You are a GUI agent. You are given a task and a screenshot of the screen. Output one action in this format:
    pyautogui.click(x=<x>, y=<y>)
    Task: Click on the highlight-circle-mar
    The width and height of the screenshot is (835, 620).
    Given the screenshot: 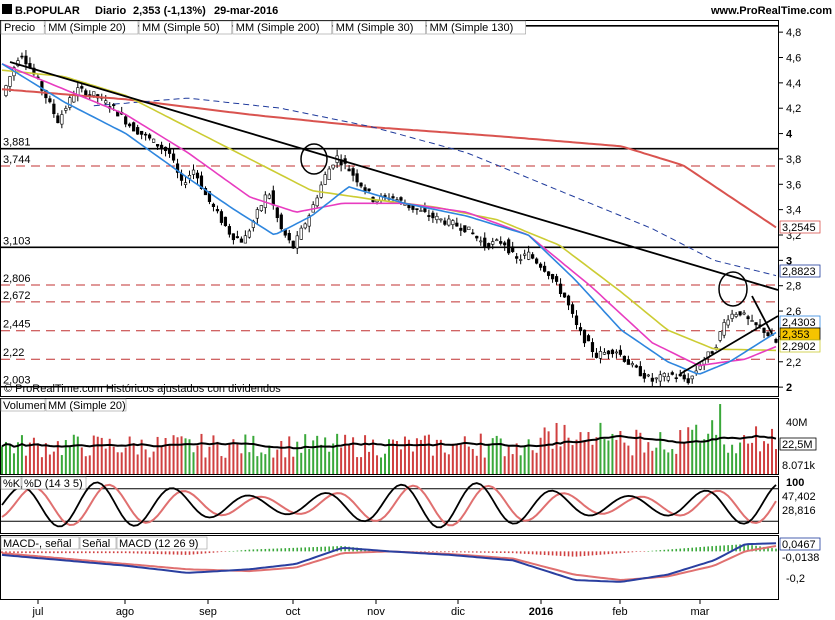 What is the action you would take?
    pyautogui.click(x=733, y=289)
    